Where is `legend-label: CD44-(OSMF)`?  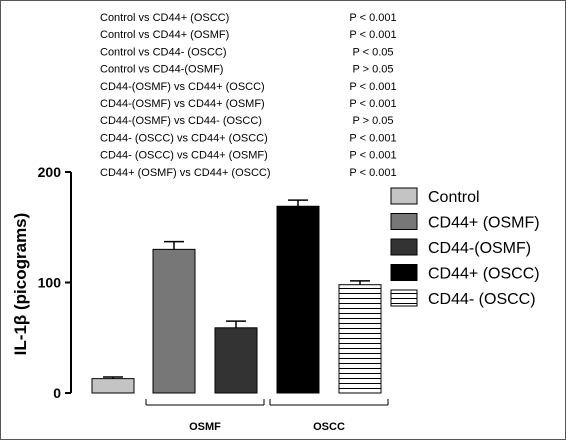 legend-label: CD44-(OSMF) is located at coordinates (479, 248).